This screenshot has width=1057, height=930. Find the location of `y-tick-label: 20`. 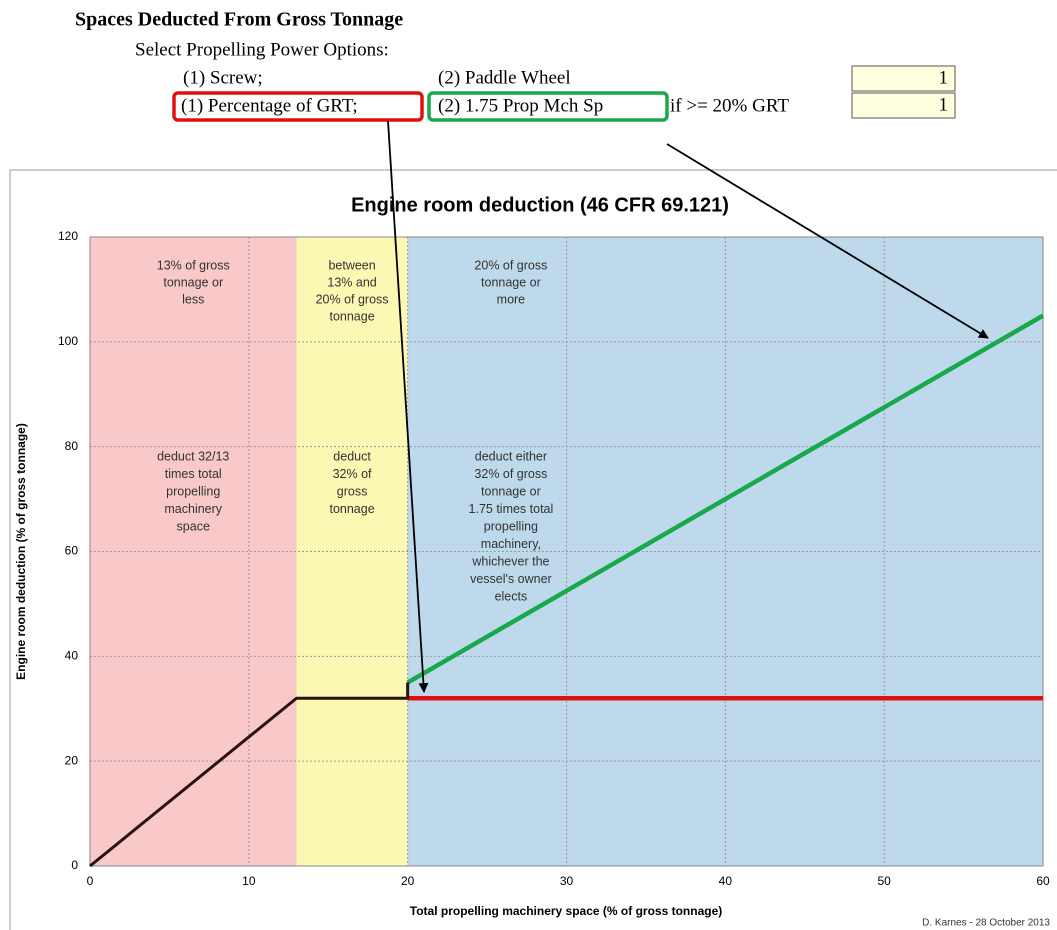

y-tick-label: 20 is located at coordinates (72, 760).